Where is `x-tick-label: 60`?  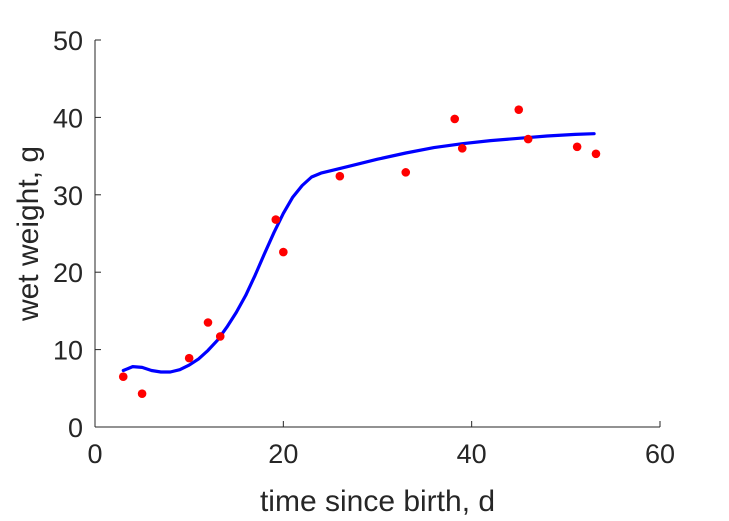
x-tick-label: 60 is located at coordinates (660, 454).